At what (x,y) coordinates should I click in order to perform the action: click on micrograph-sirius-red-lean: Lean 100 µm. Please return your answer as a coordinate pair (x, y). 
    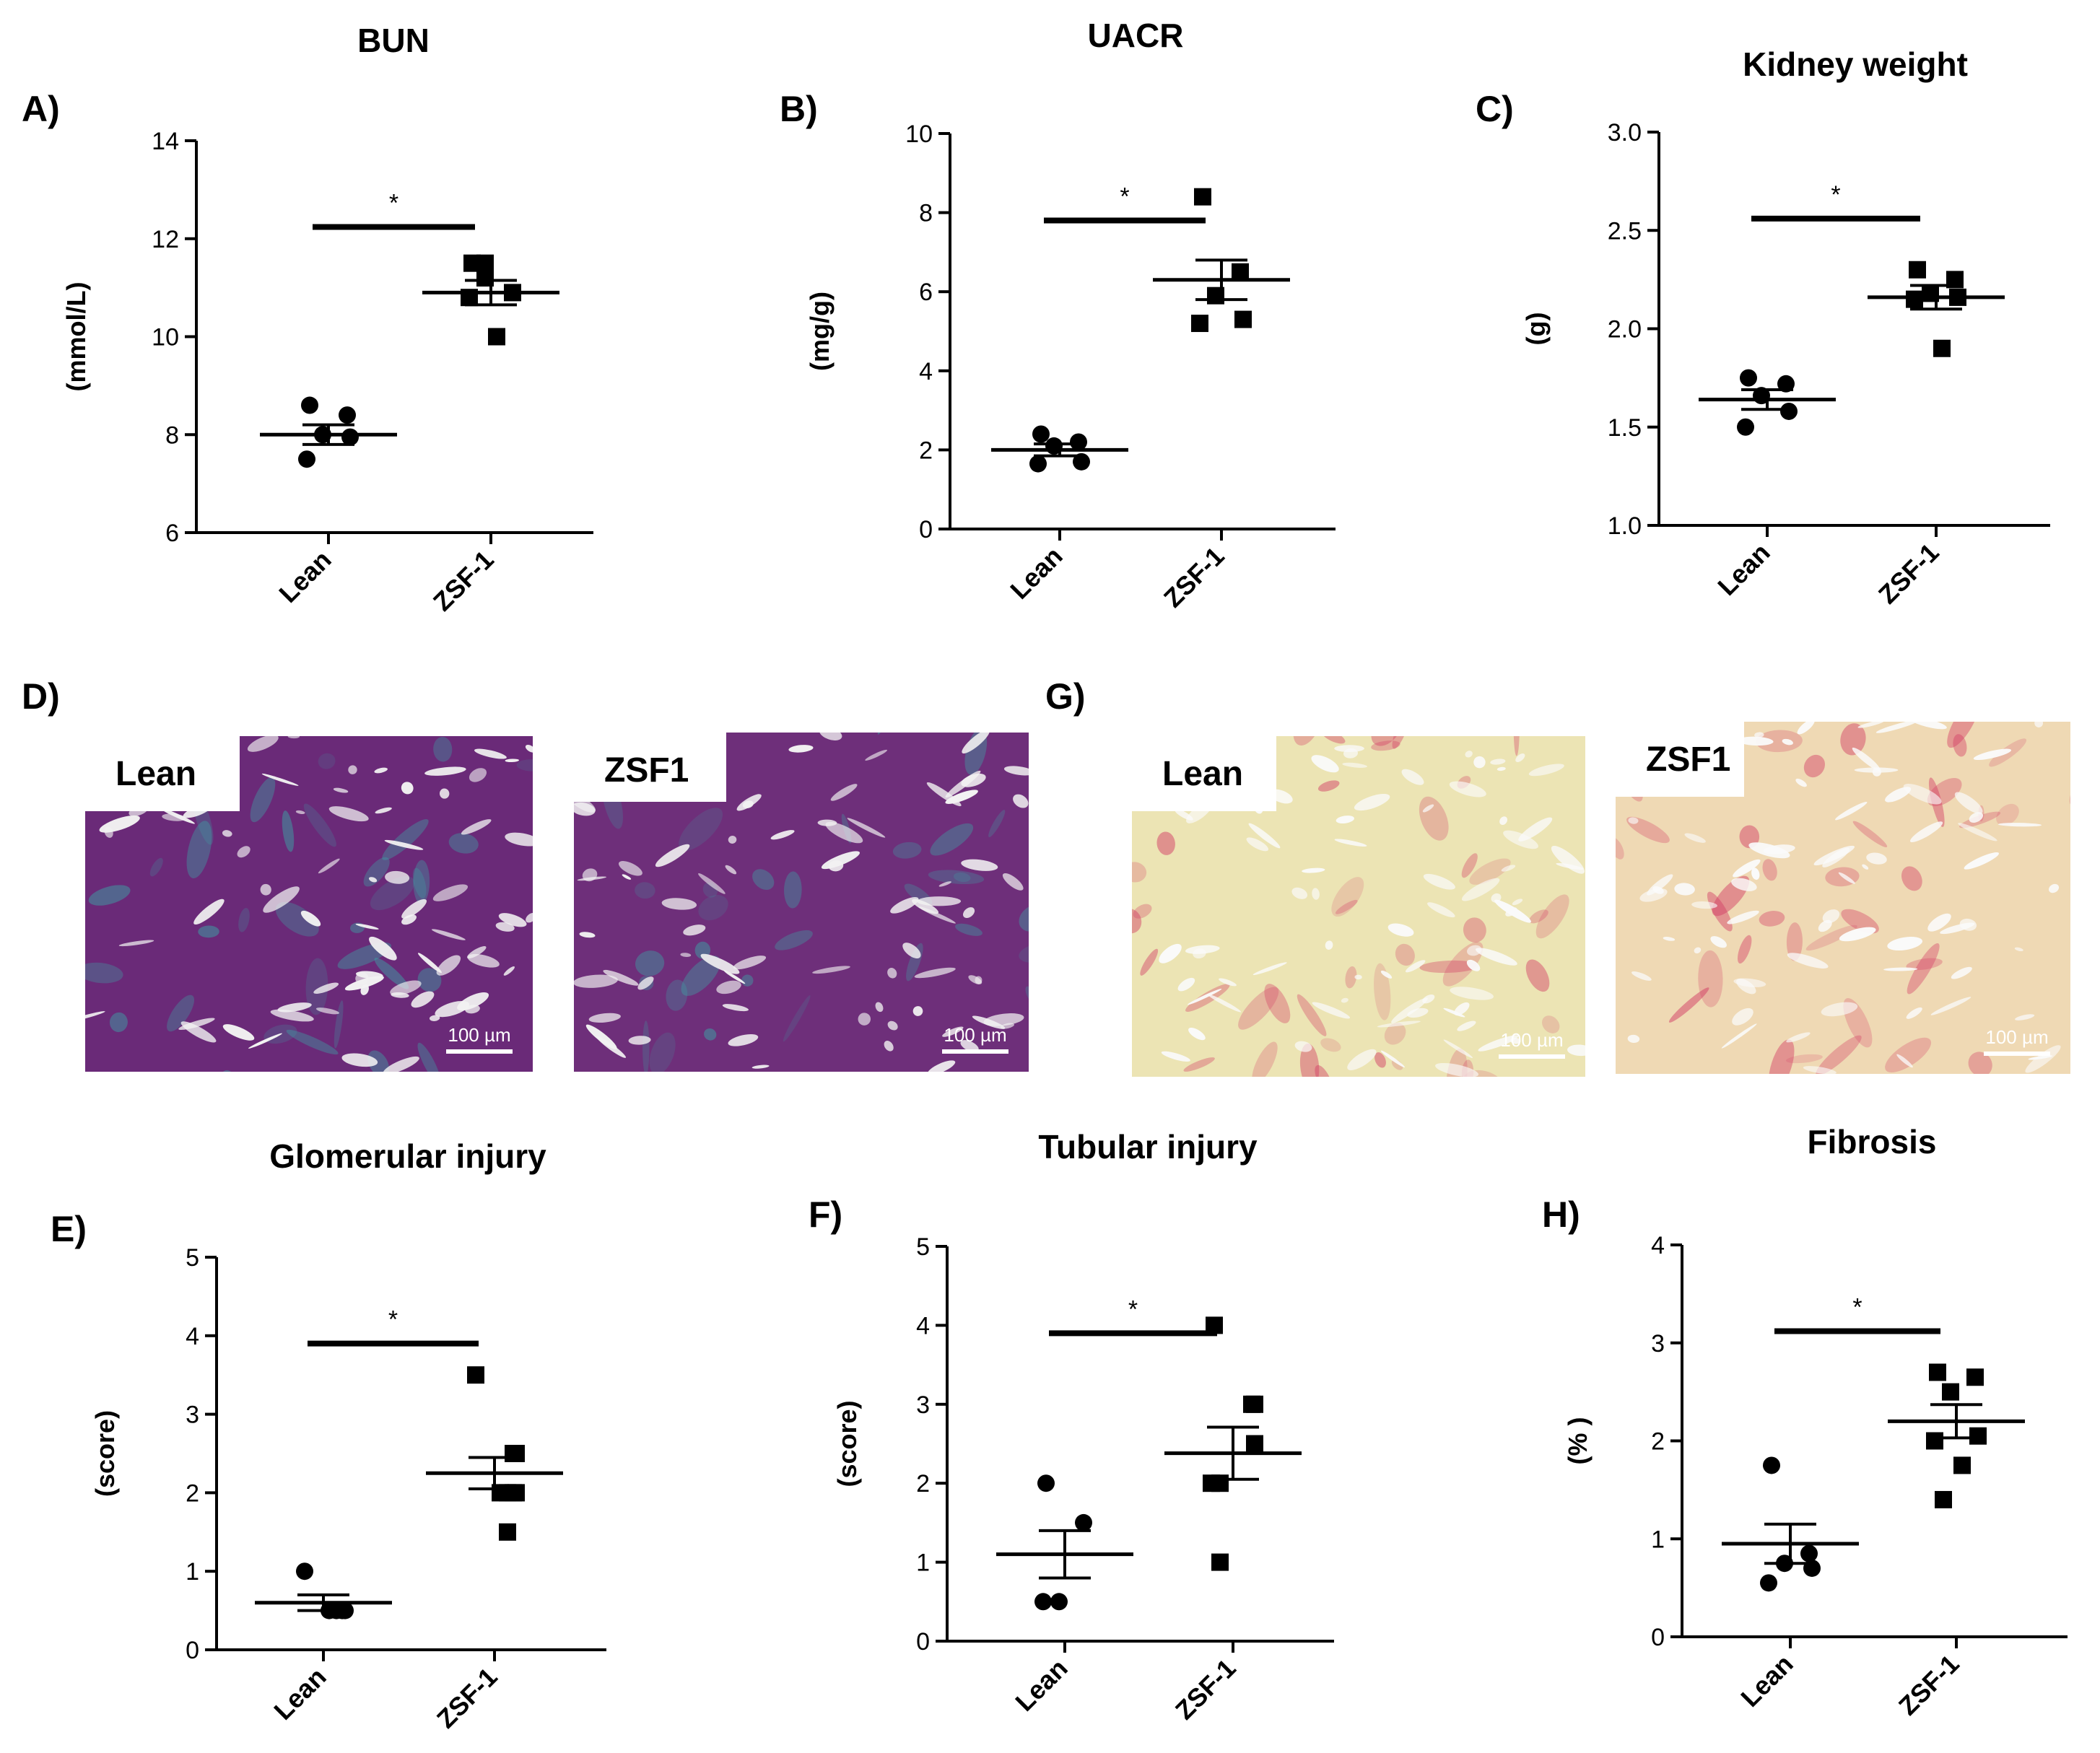
    Looking at the image, I should click on (1357, 905).